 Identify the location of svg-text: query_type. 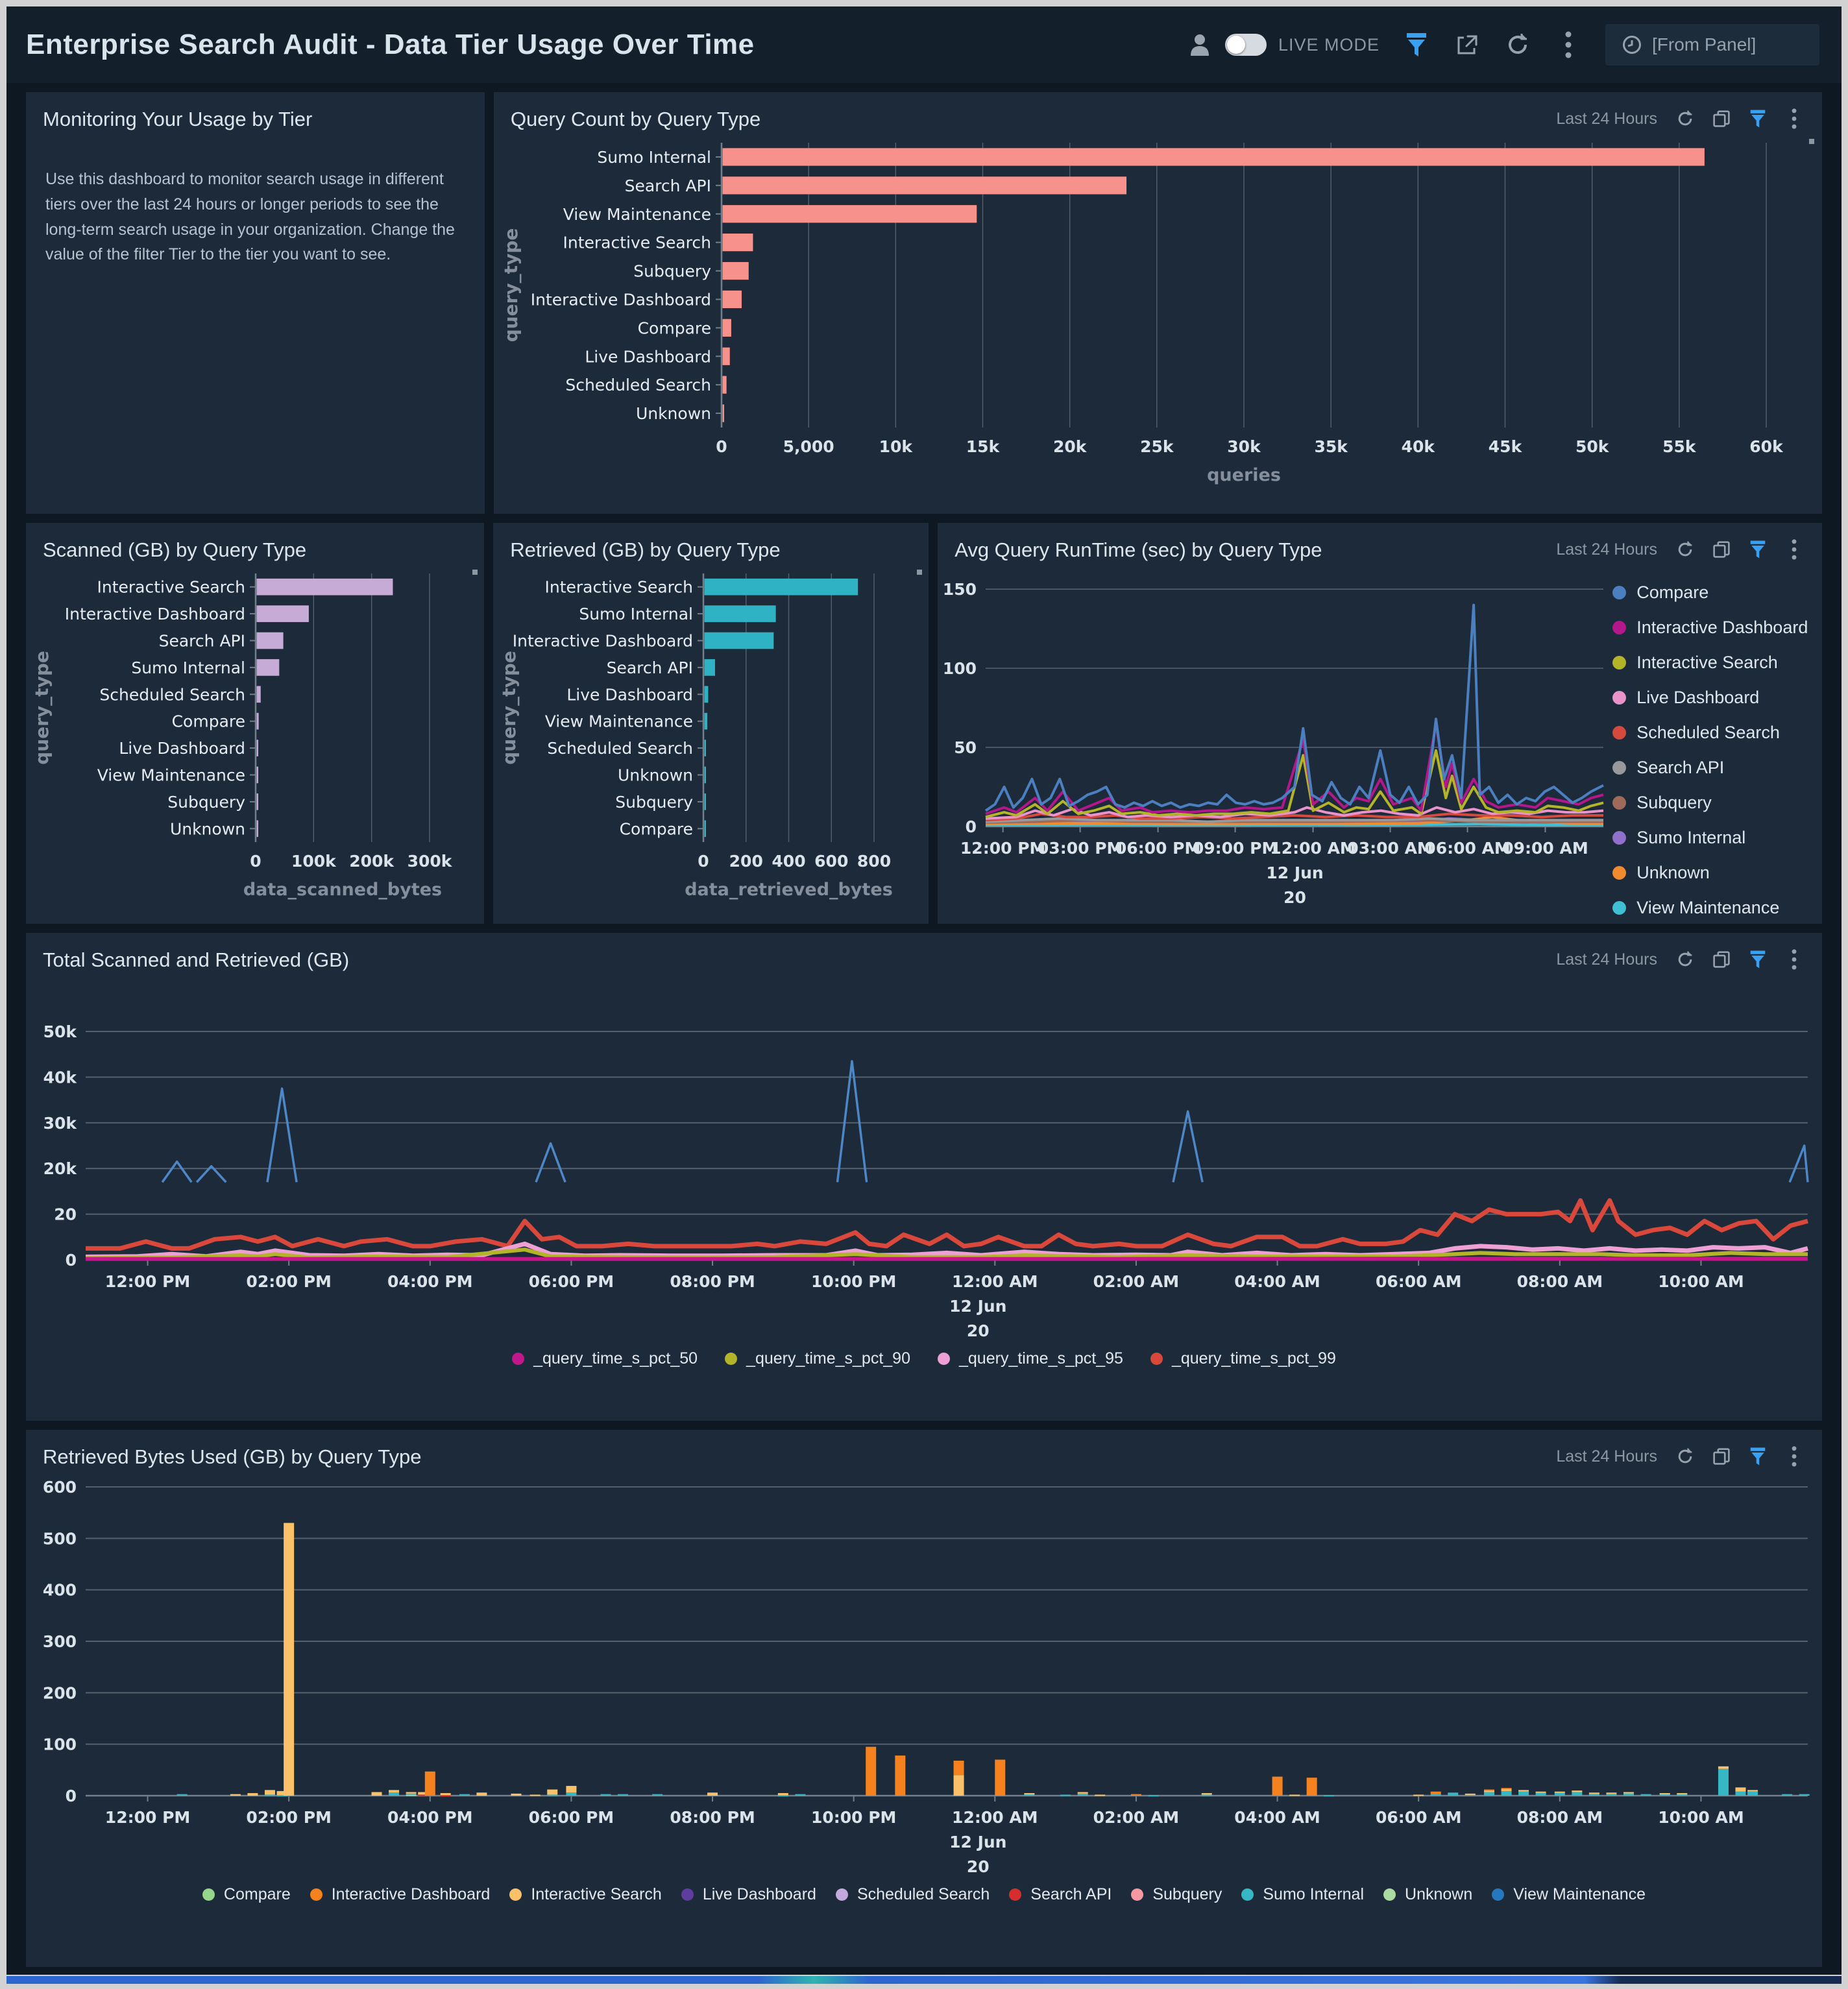
(511, 285).